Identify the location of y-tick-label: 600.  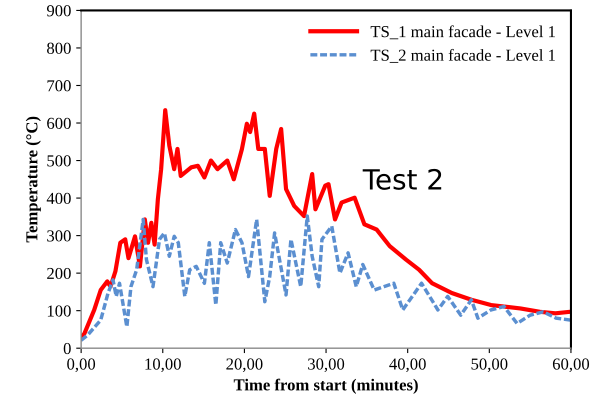
(59, 123).